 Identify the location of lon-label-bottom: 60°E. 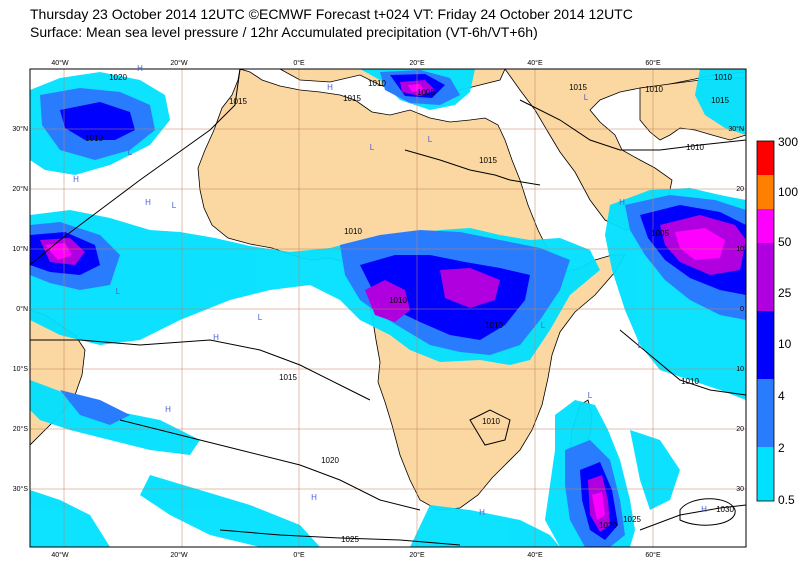
(653, 555).